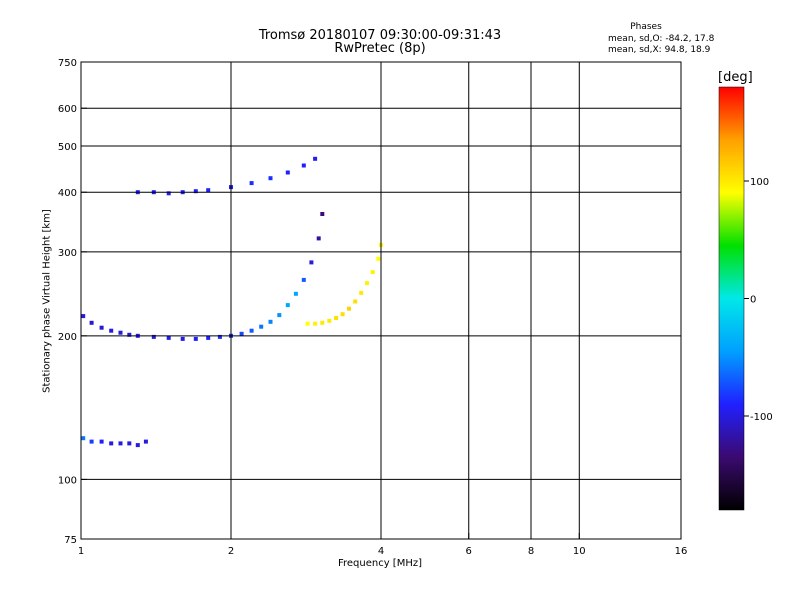 Image resolution: width=800 pixels, height=600 pixels. Describe the element at coordinates (67, 109) in the screenshot. I see `y-tick-label: 600` at that location.